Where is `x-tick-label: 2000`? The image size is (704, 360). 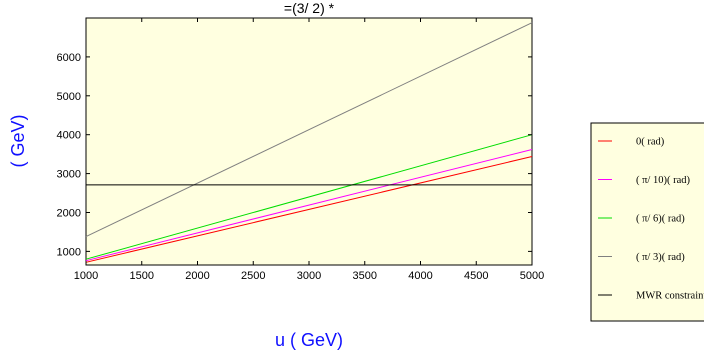
x-tick-label: 2000 is located at coordinates (197, 276).